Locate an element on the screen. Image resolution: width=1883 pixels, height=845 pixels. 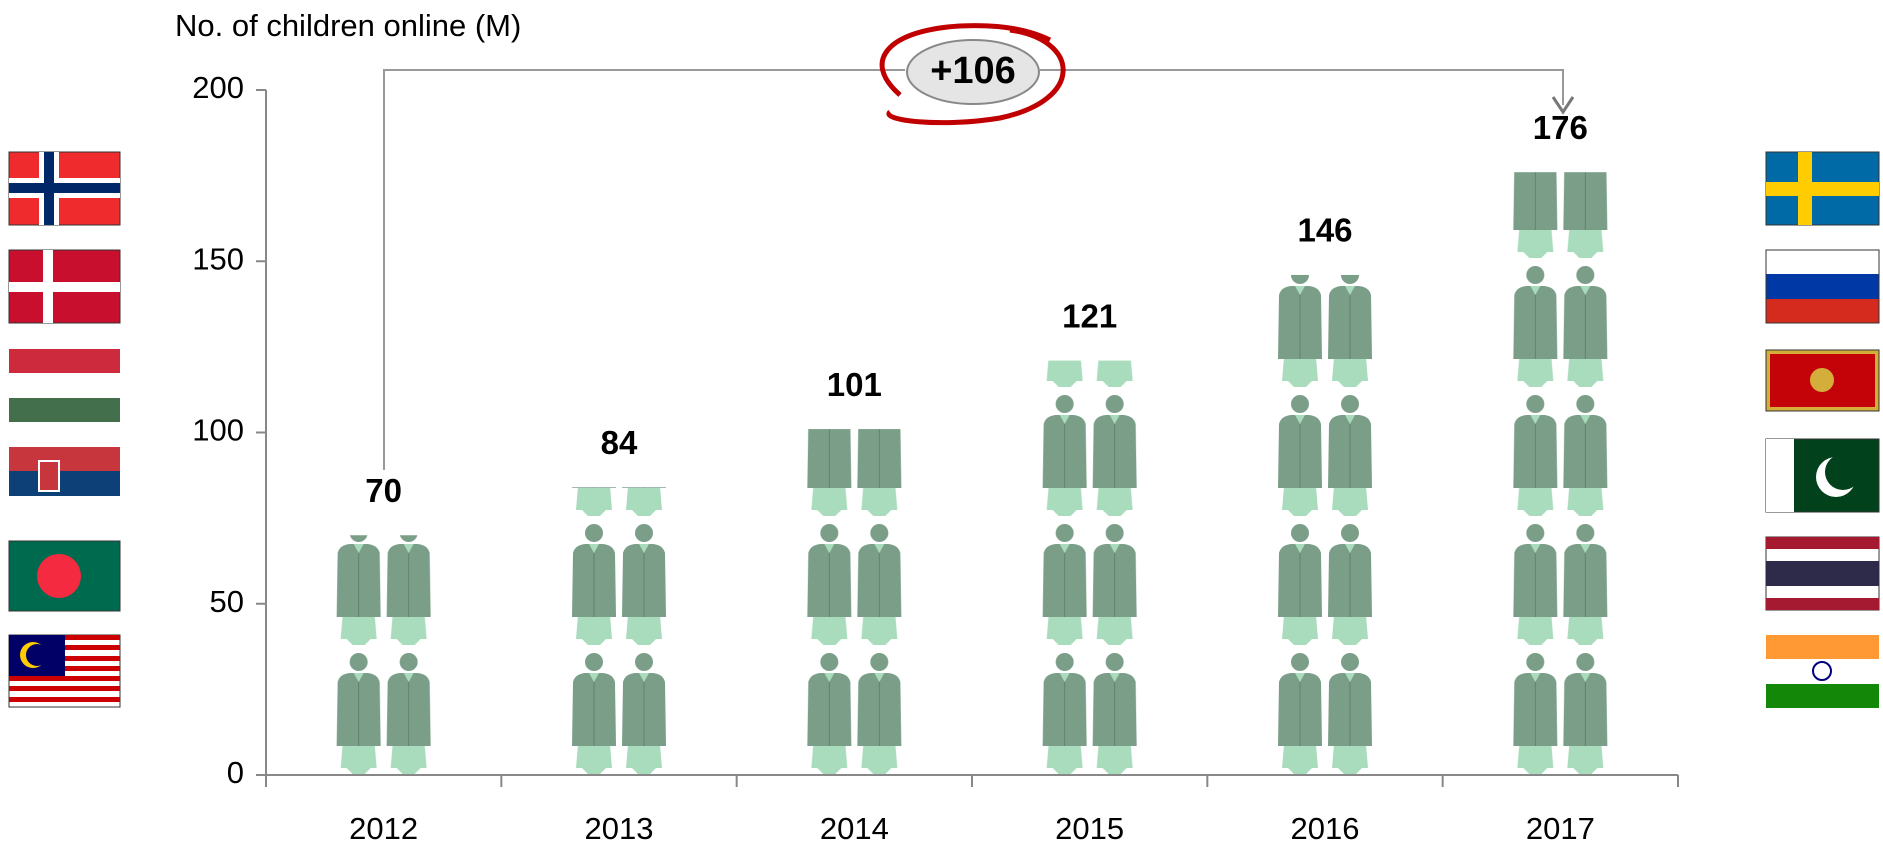
x-tick-label: 2017 is located at coordinates (1560, 828).